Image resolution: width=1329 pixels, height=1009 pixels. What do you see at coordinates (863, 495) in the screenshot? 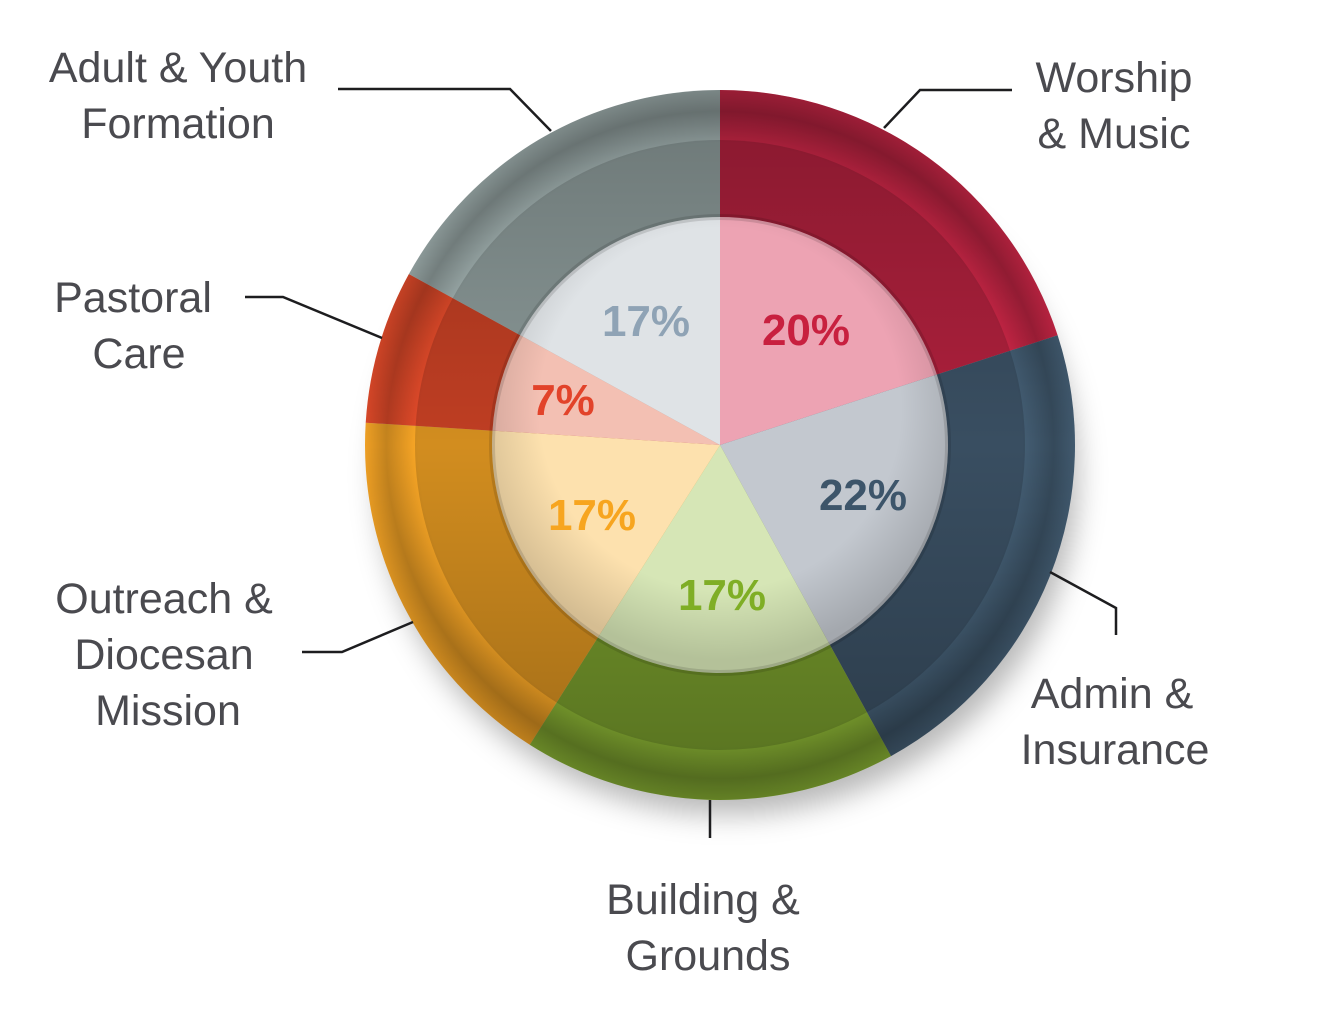
I see `percent-admin-and-insurance: 22%` at bounding box center [863, 495].